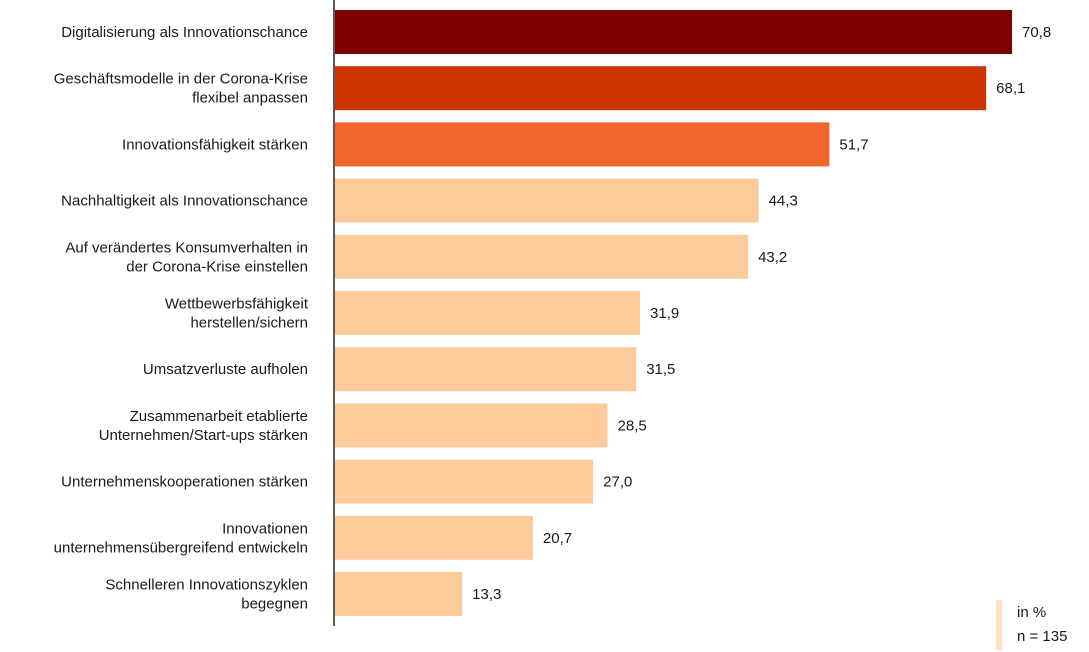  What do you see at coordinates (237, 304) in the screenshot?
I see `category-label-line: Wettbewerbsfähigkeit` at bounding box center [237, 304].